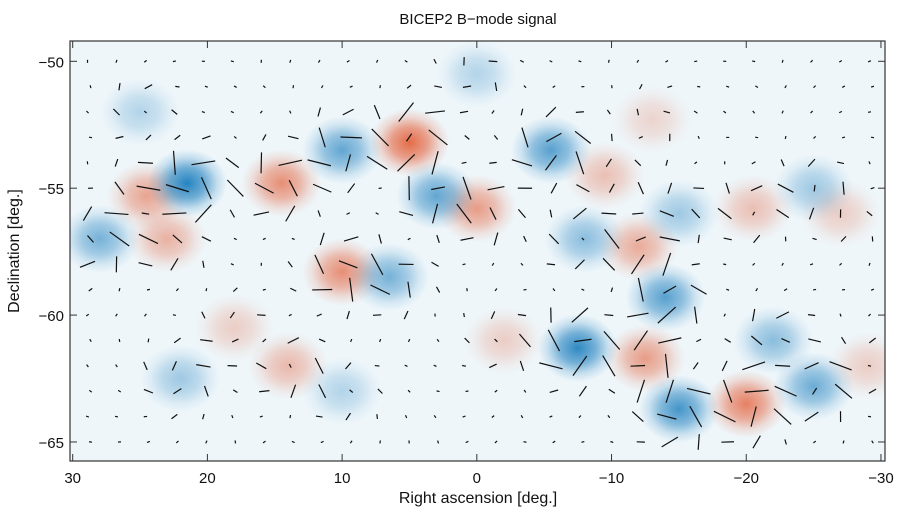  I want to click on x-tick-label: −30, so click(880, 478).